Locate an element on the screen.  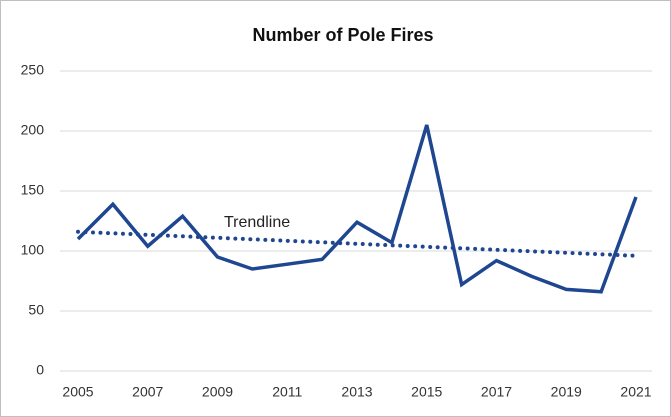
y-tick-label: 0 is located at coordinates (40, 370).